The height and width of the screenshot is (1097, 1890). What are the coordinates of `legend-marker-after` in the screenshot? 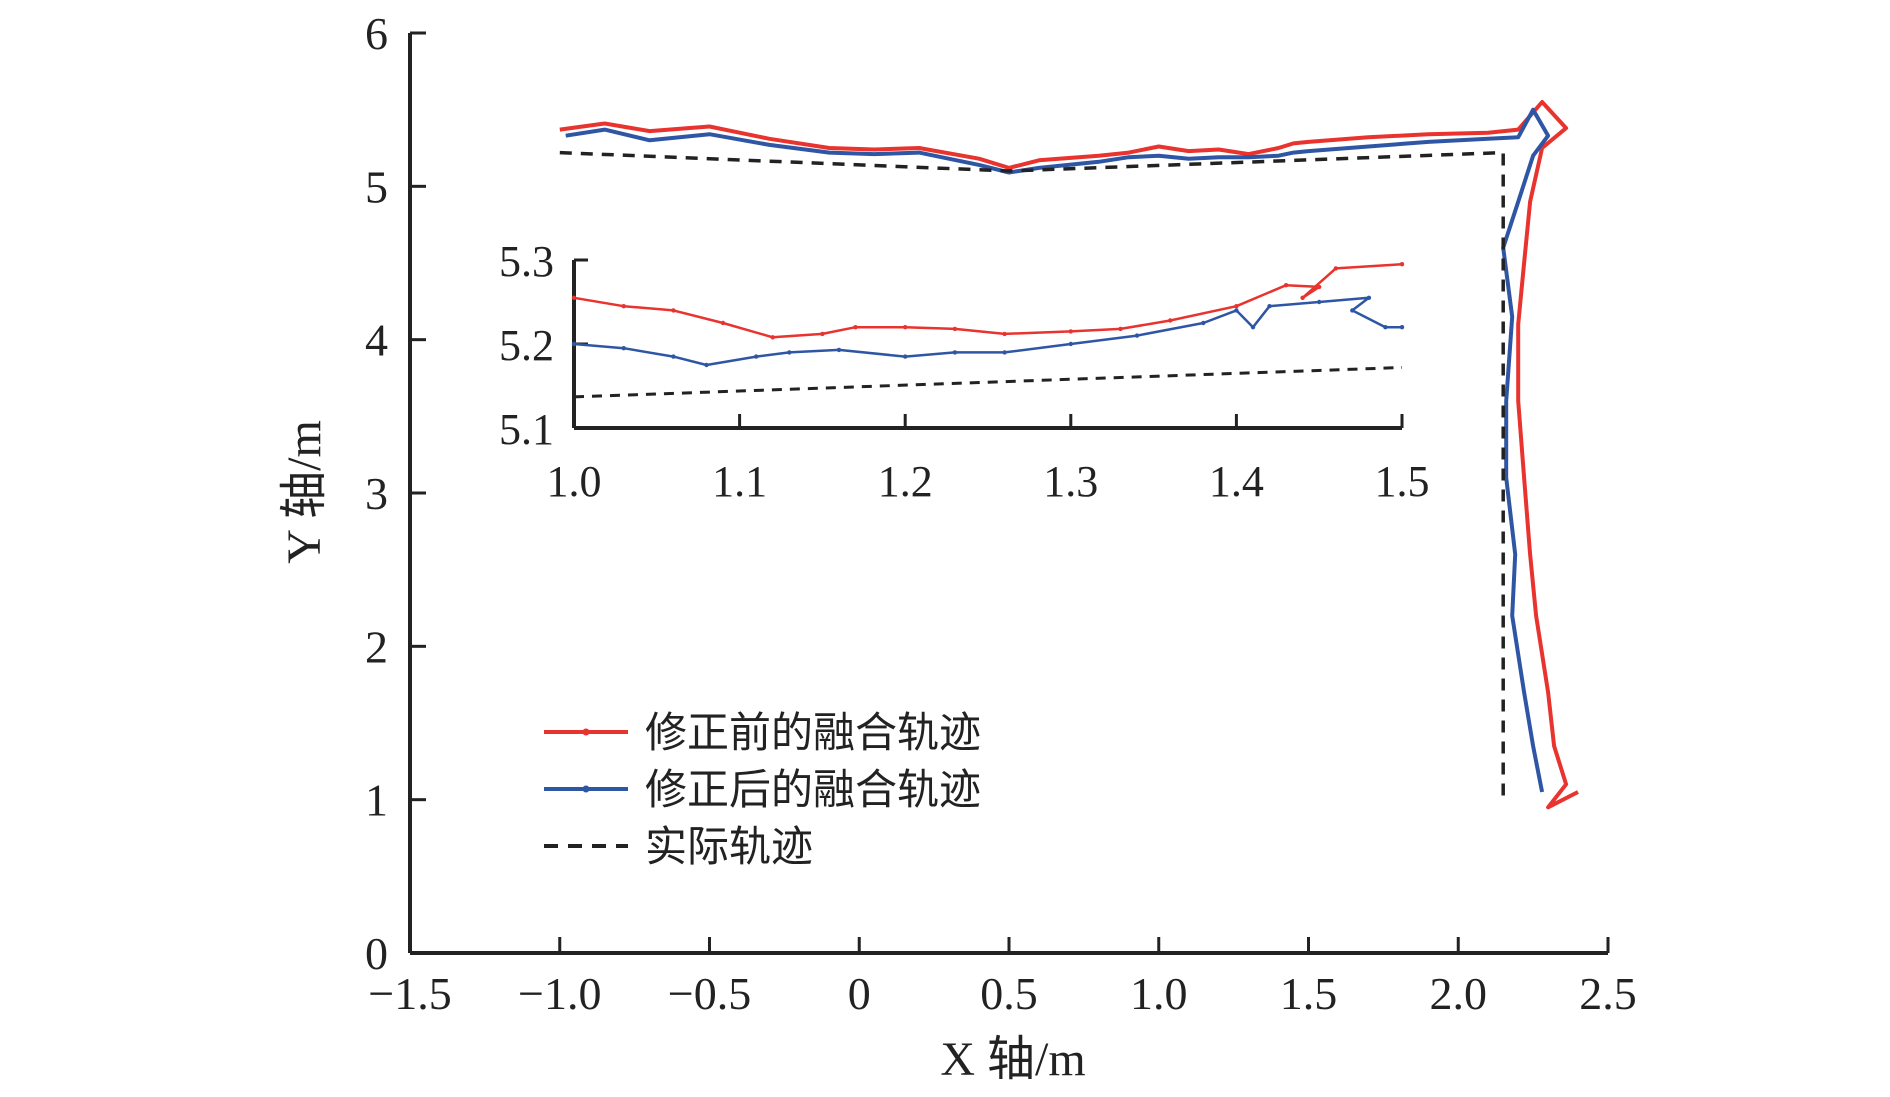 It's located at (586, 789).